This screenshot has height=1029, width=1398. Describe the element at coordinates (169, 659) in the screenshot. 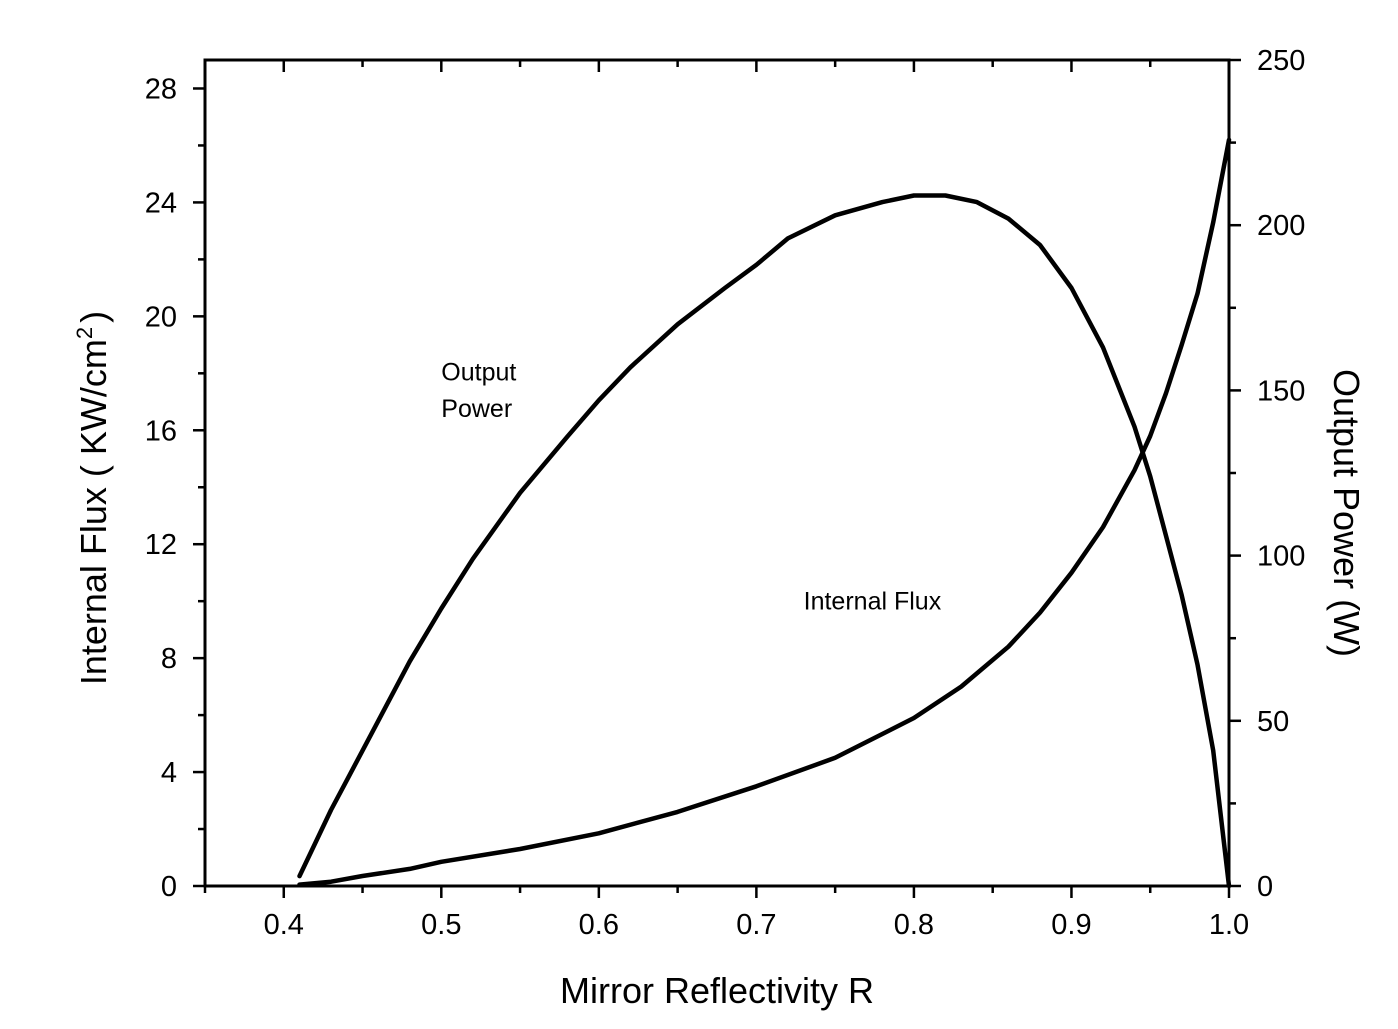

I see `y-left-tick-label: 8` at that location.